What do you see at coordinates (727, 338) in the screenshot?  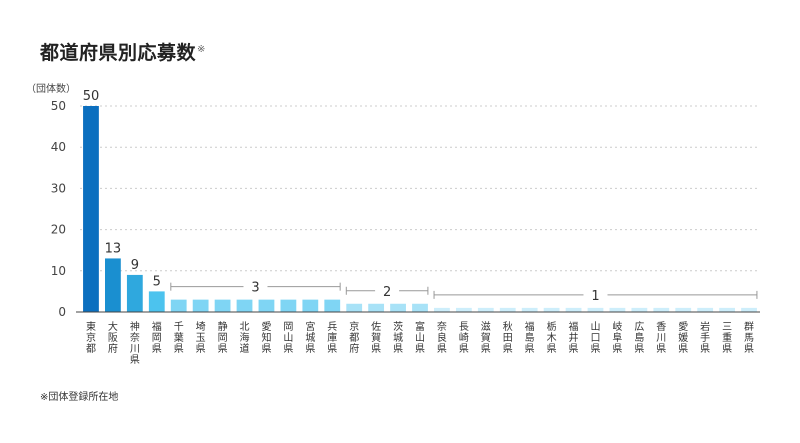 I see `x-category-label: 三重県` at bounding box center [727, 338].